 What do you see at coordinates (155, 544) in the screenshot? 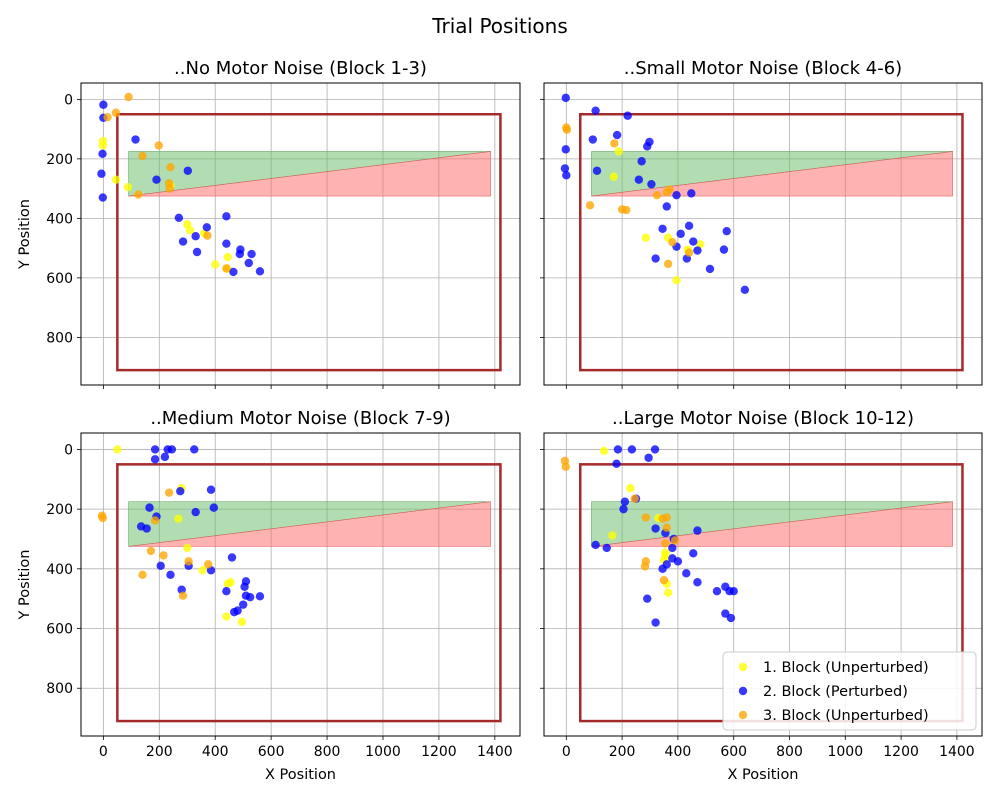
I see `series-block3` at bounding box center [155, 544].